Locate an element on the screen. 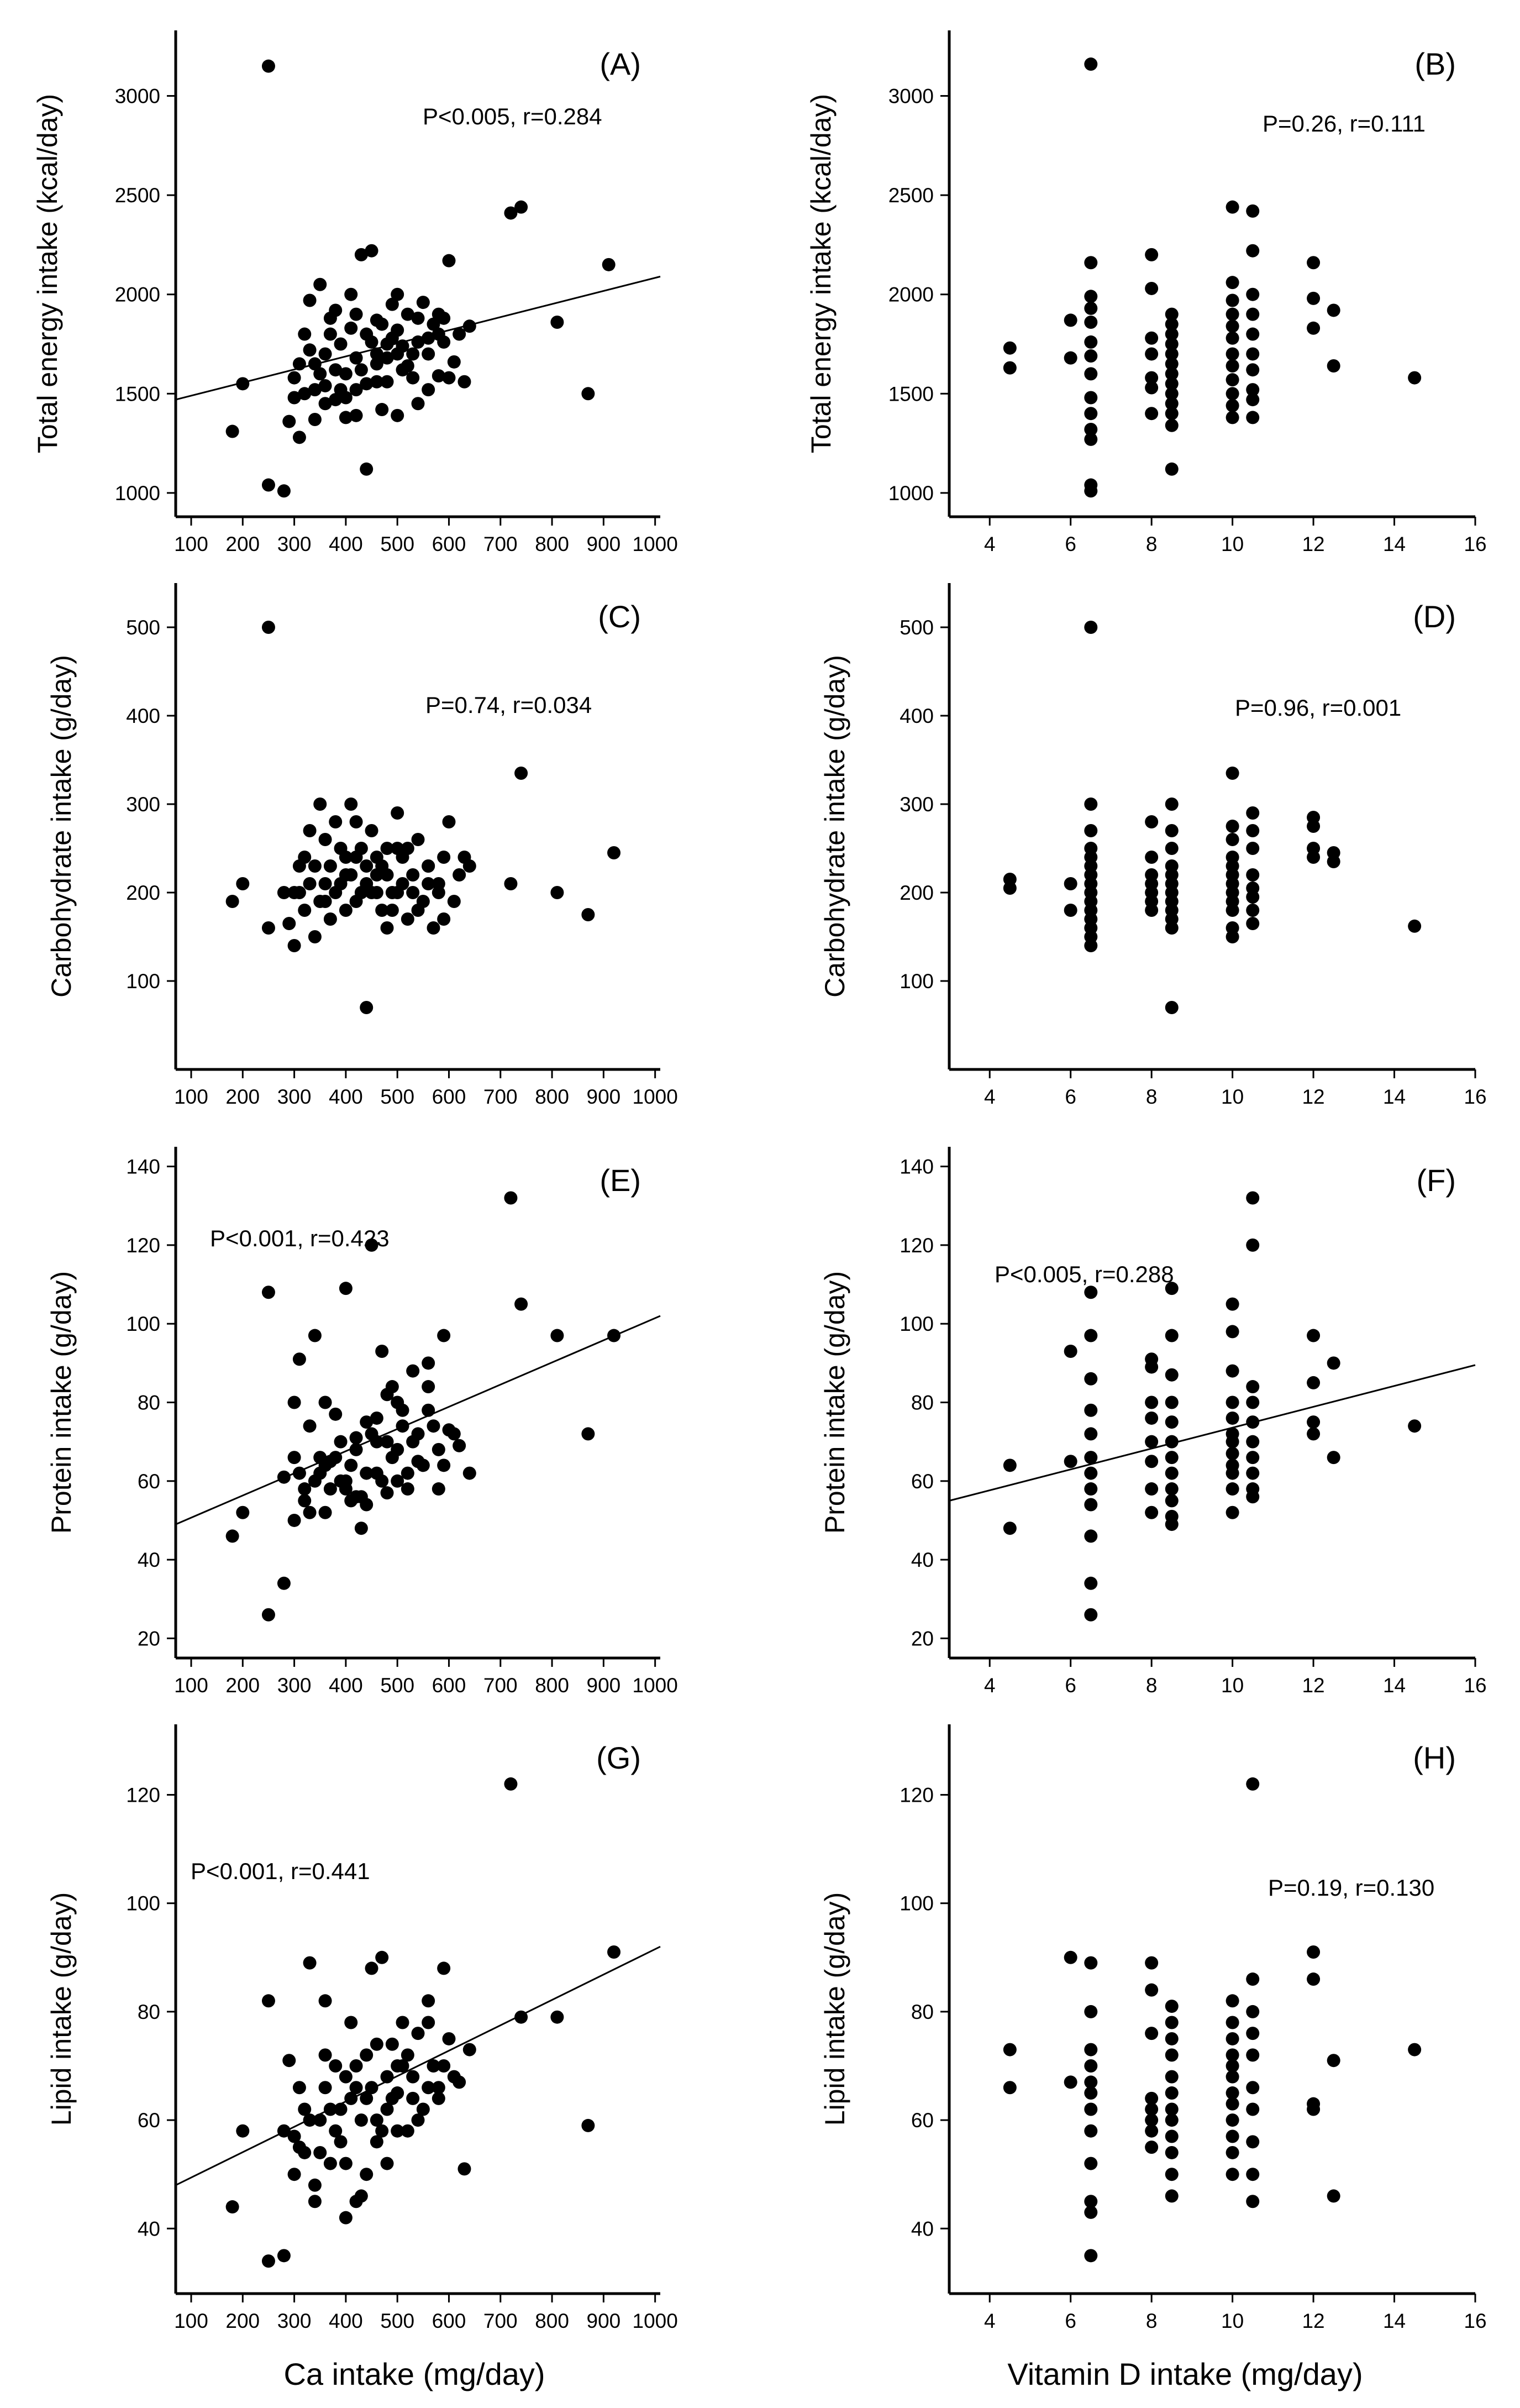 The image size is (1520, 2408). panel-e-y-tick-label-20: 20 is located at coordinates (149, 1638).